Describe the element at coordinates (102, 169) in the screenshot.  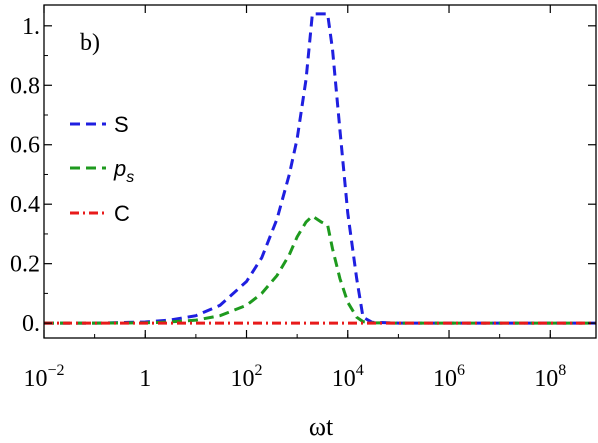
I see `legend: Sps C` at that location.